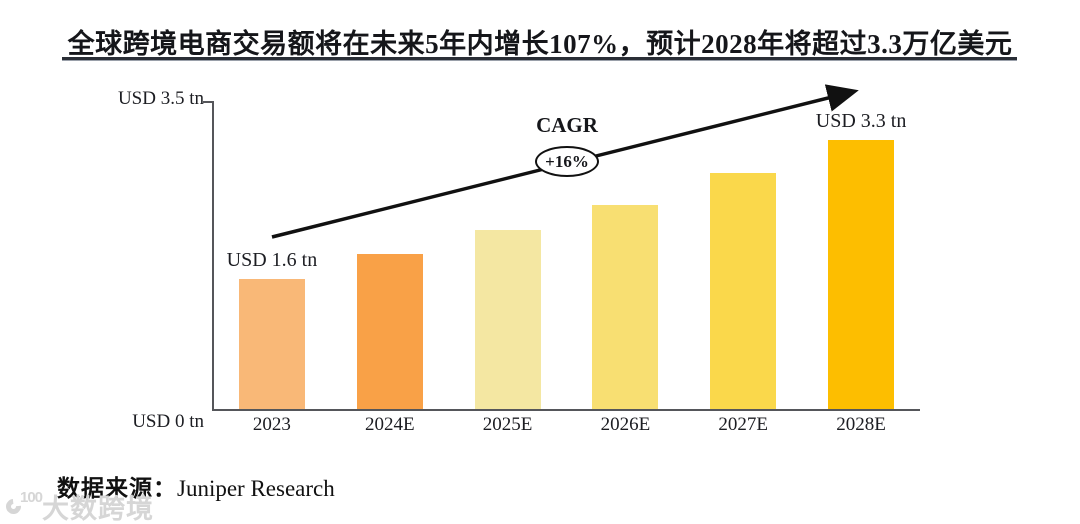  I want to click on bar-slot-2028E: USD 3.3 tn, so click(861, 254).